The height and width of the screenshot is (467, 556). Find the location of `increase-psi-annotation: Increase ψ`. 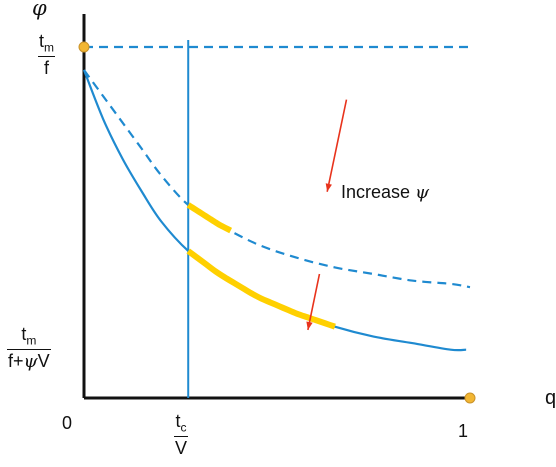

increase-psi-annotation: Increase ψ is located at coordinates (385, 192).